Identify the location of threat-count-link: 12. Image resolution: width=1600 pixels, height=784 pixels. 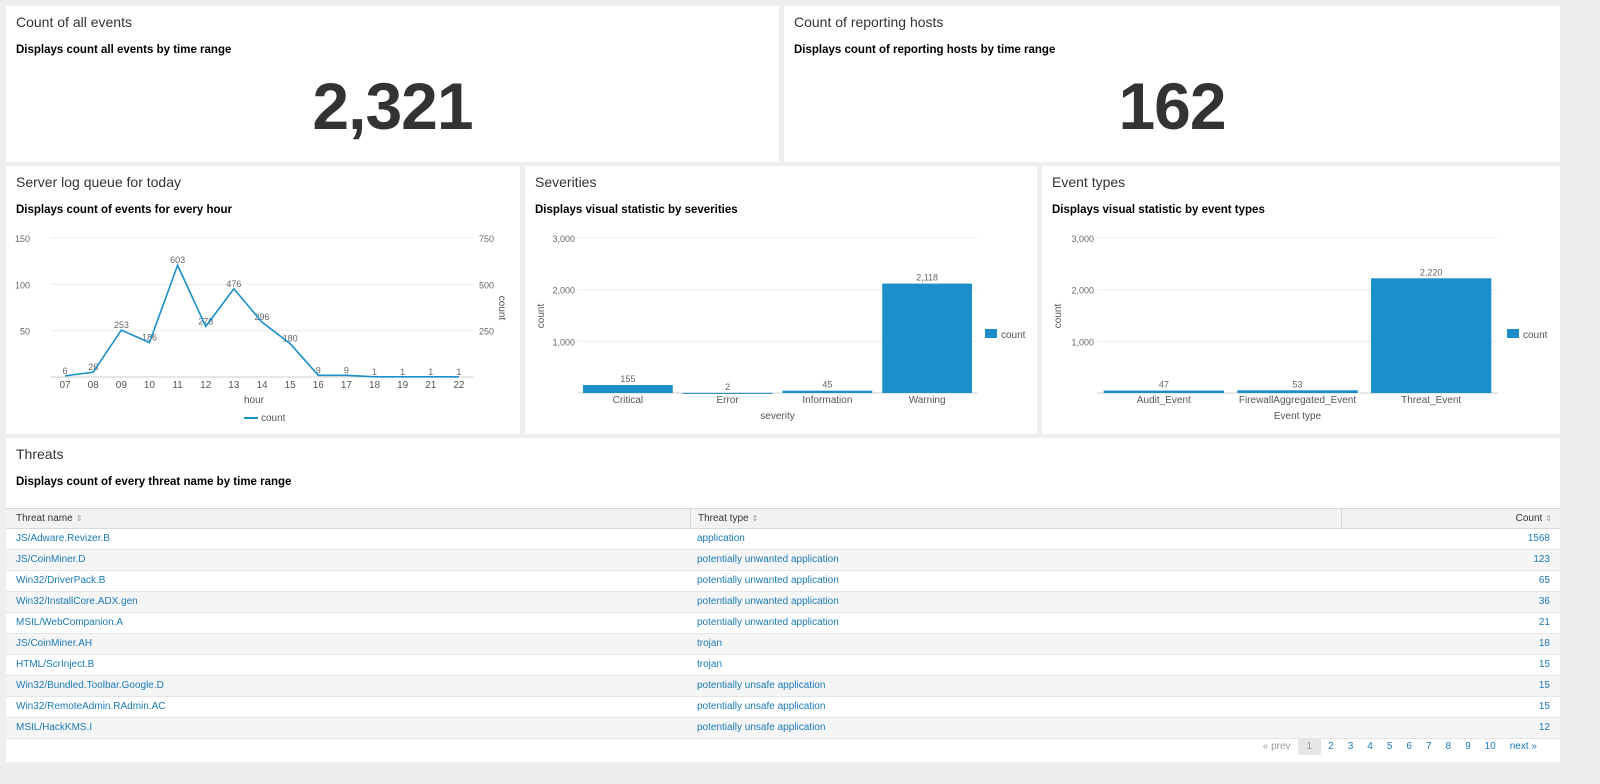
(1544, 727).